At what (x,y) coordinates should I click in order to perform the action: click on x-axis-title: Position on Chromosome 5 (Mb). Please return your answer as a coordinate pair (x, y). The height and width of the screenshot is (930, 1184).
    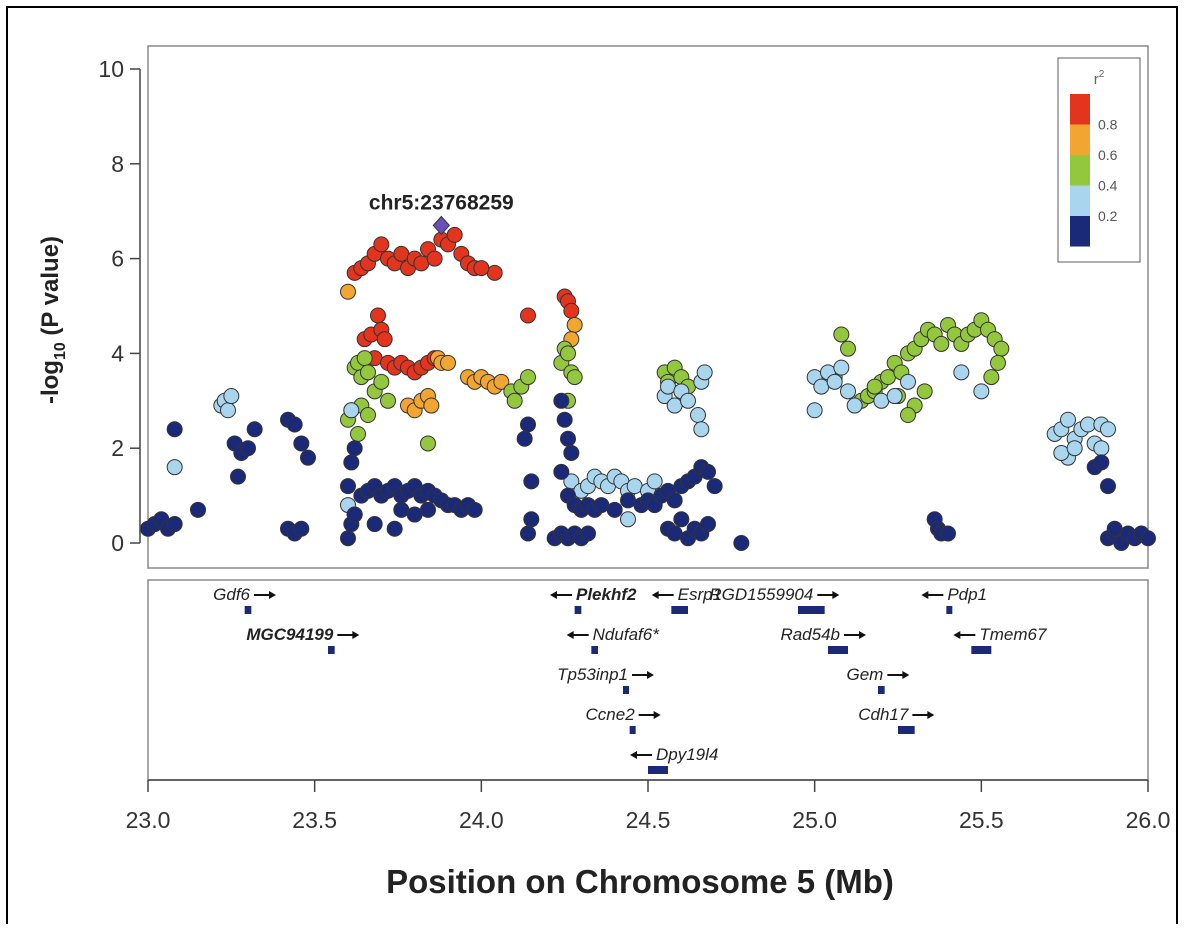
    Looking at the image, I should click on (640, 881).